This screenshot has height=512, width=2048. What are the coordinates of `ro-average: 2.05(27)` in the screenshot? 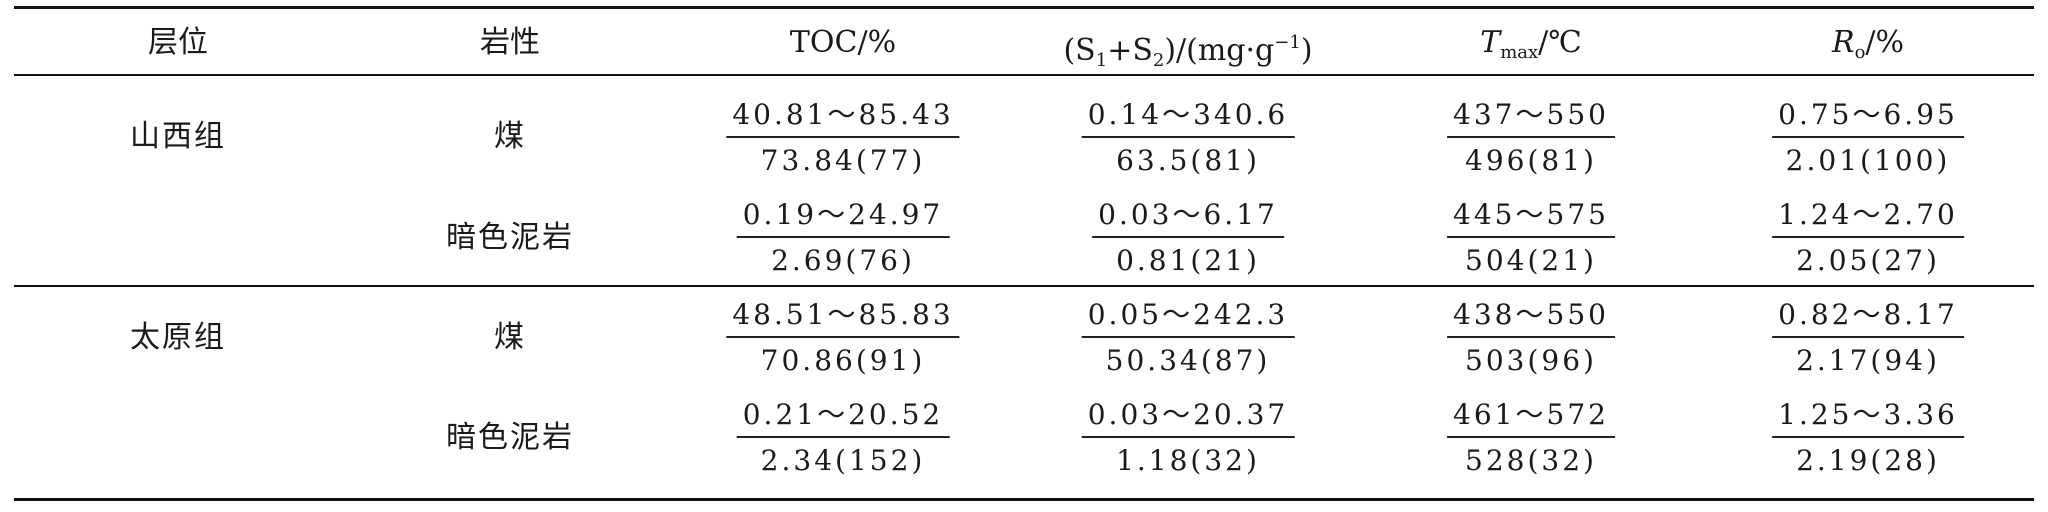 It's located at (1868, 260).